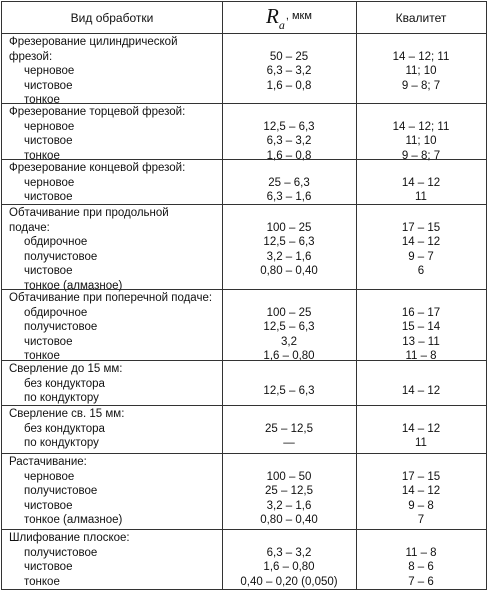 Image resolution: width=489 pixels, height=592 pixels. What do you see at coordinates (289, 197) in the screenshot?
I see `roughness-value: 6,3 – 1,6` at bounding box center [289, 197].